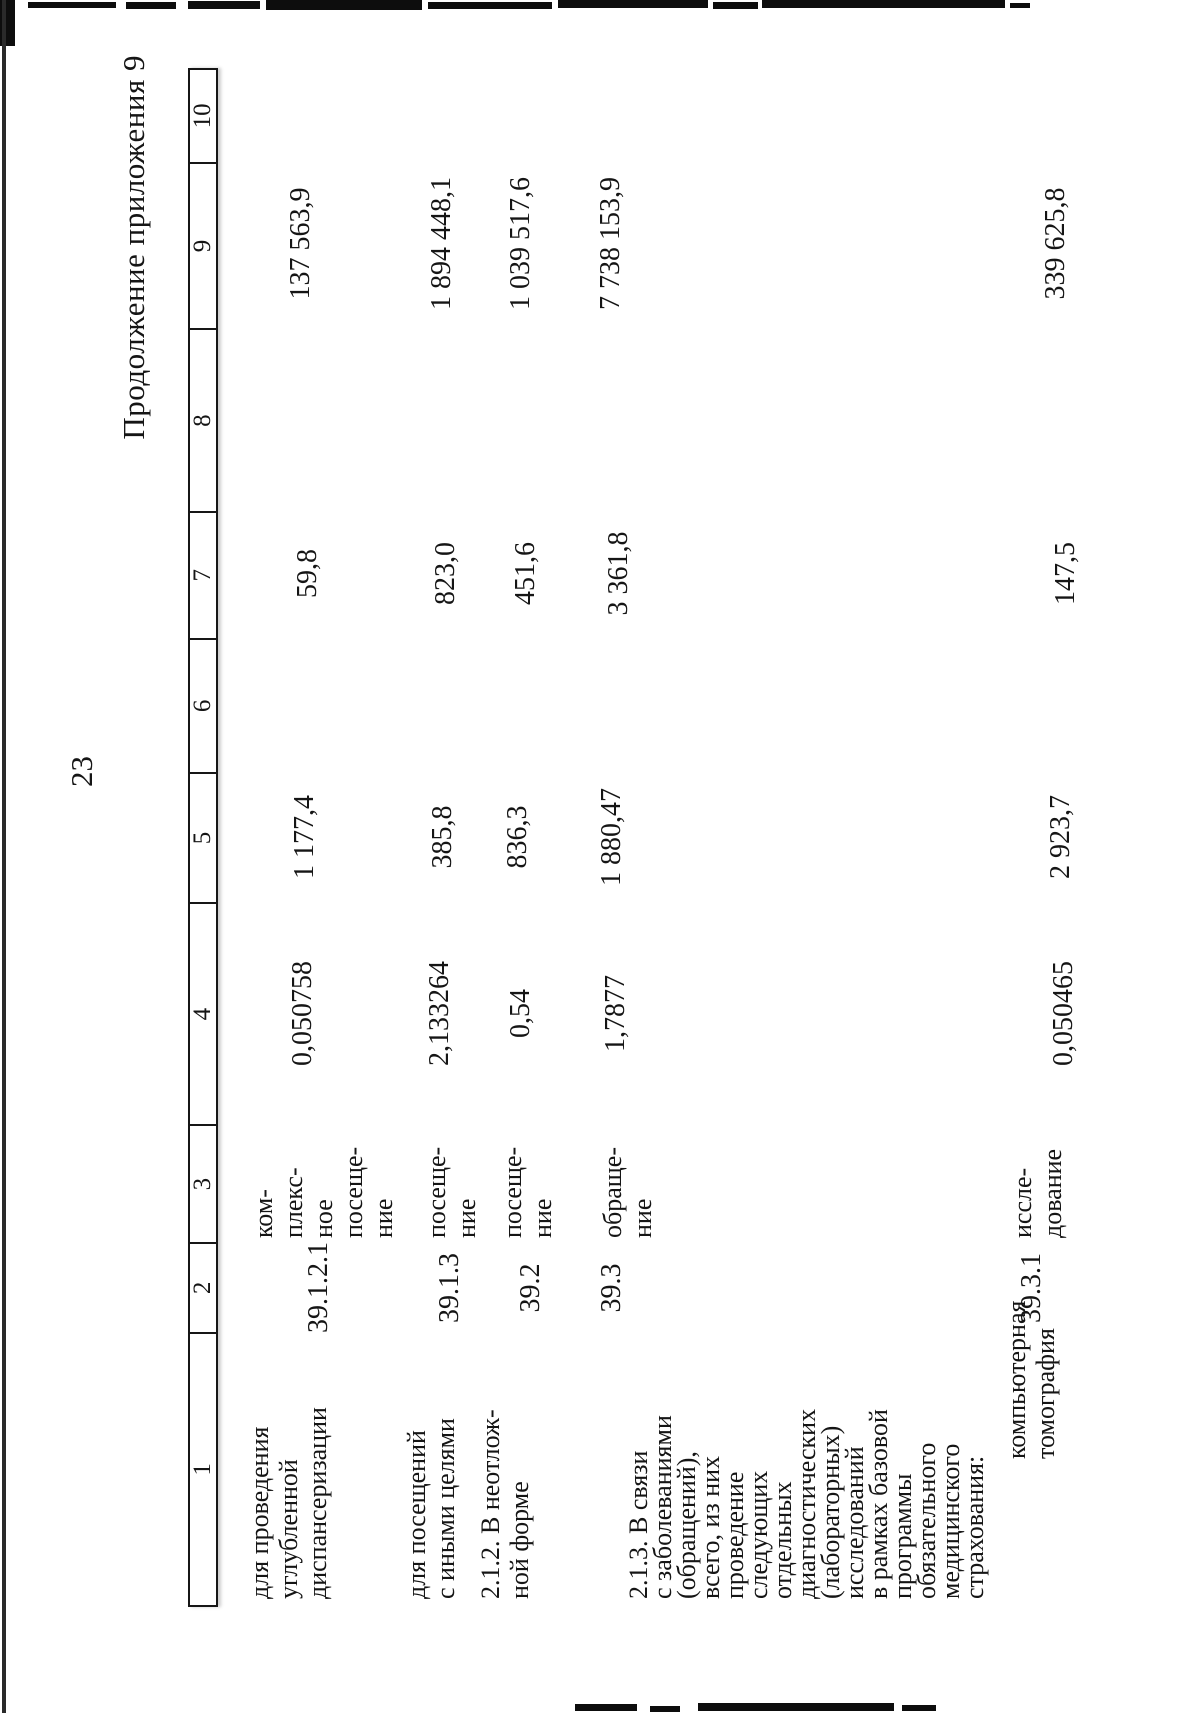 Image resolution: width=1200 pixels, height=1713 pixels. What do you see at coordinates (517, 837) in the screenshot?
I see `value-cell: 836,3` at bounding box center [517, 837].